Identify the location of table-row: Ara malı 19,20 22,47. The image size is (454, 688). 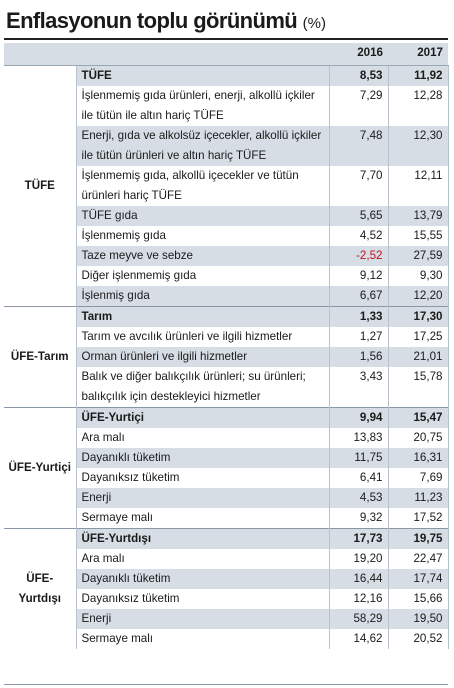
(226, 559).